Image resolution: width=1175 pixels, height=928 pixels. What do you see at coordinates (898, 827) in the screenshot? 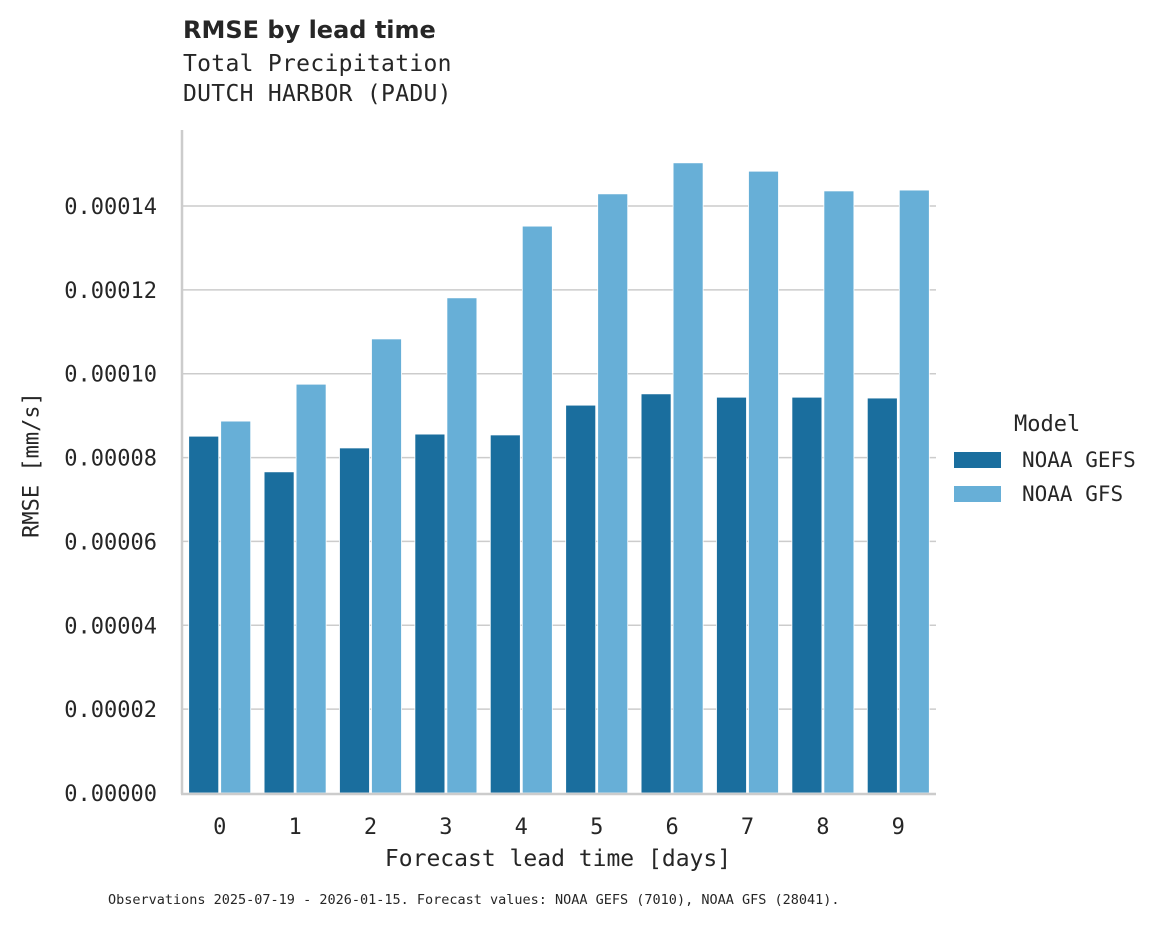
I see `x-tick-label: 9` at bounding box center [898, 827].